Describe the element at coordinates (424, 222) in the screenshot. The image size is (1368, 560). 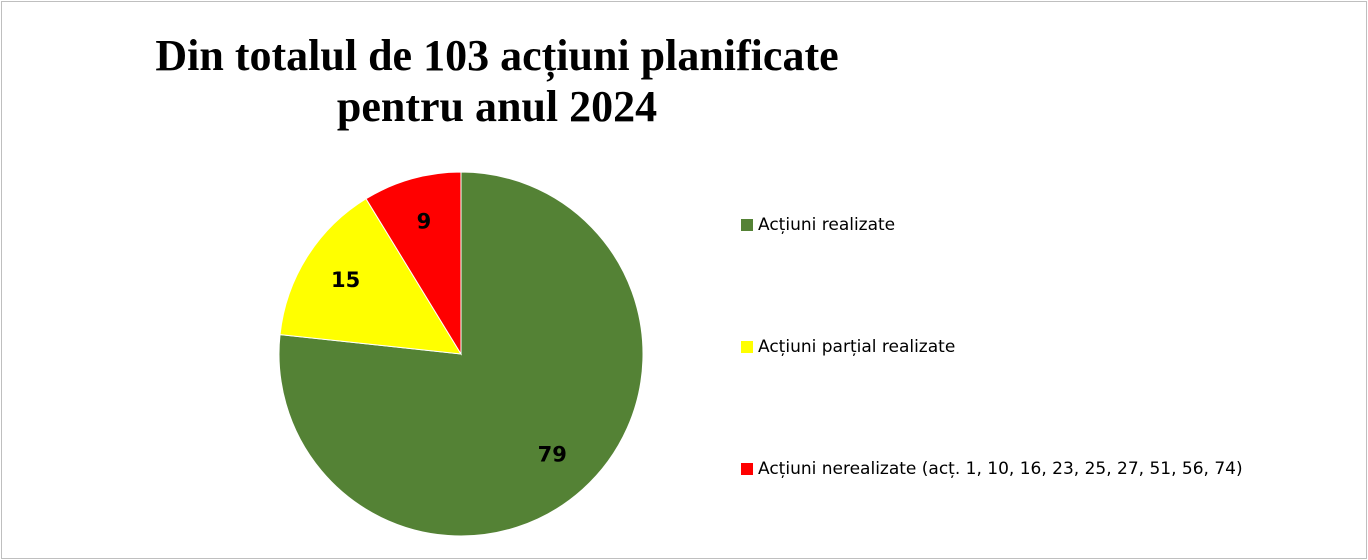
I see `data-label: 9` at that location.